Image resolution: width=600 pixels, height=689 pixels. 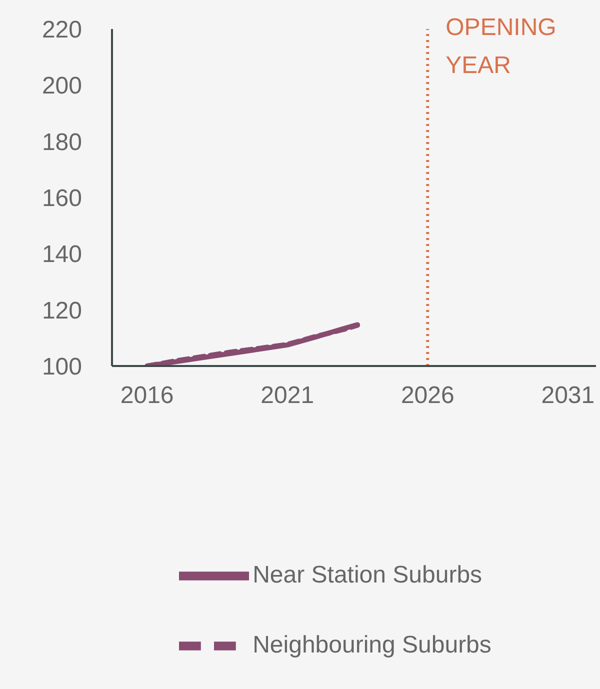 What do you see at coordinates (287, 396) in the screenshot?
I see `x-tick-label: 2021` at bounding box center [287, 396].